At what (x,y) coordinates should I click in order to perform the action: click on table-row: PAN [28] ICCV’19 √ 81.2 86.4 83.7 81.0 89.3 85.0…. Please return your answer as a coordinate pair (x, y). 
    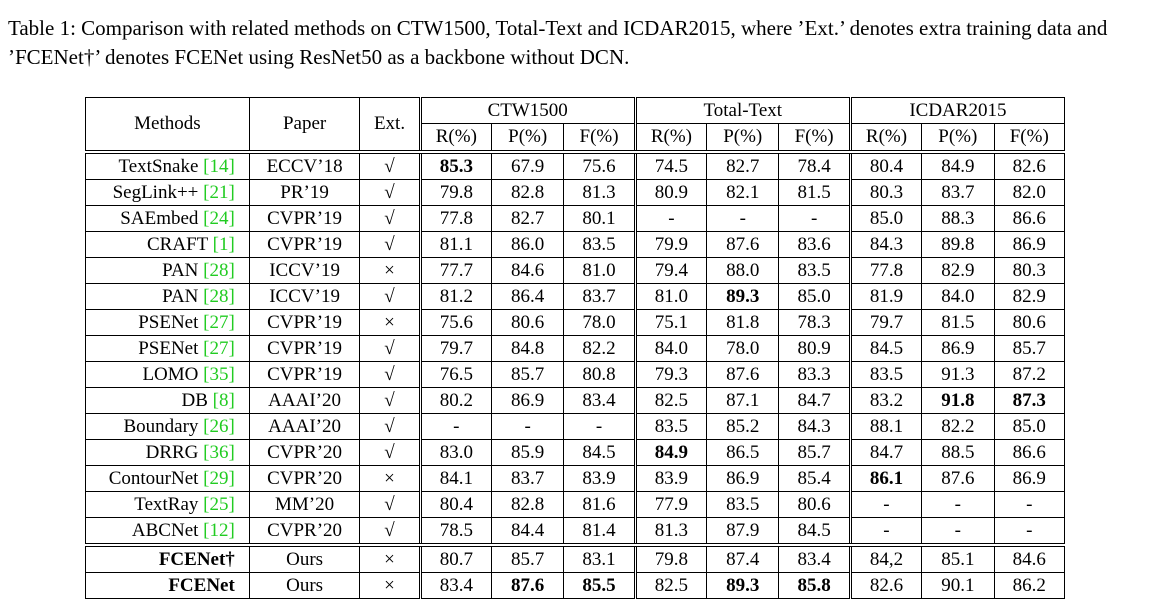
    Looking at the image, I should click on (575, 296).